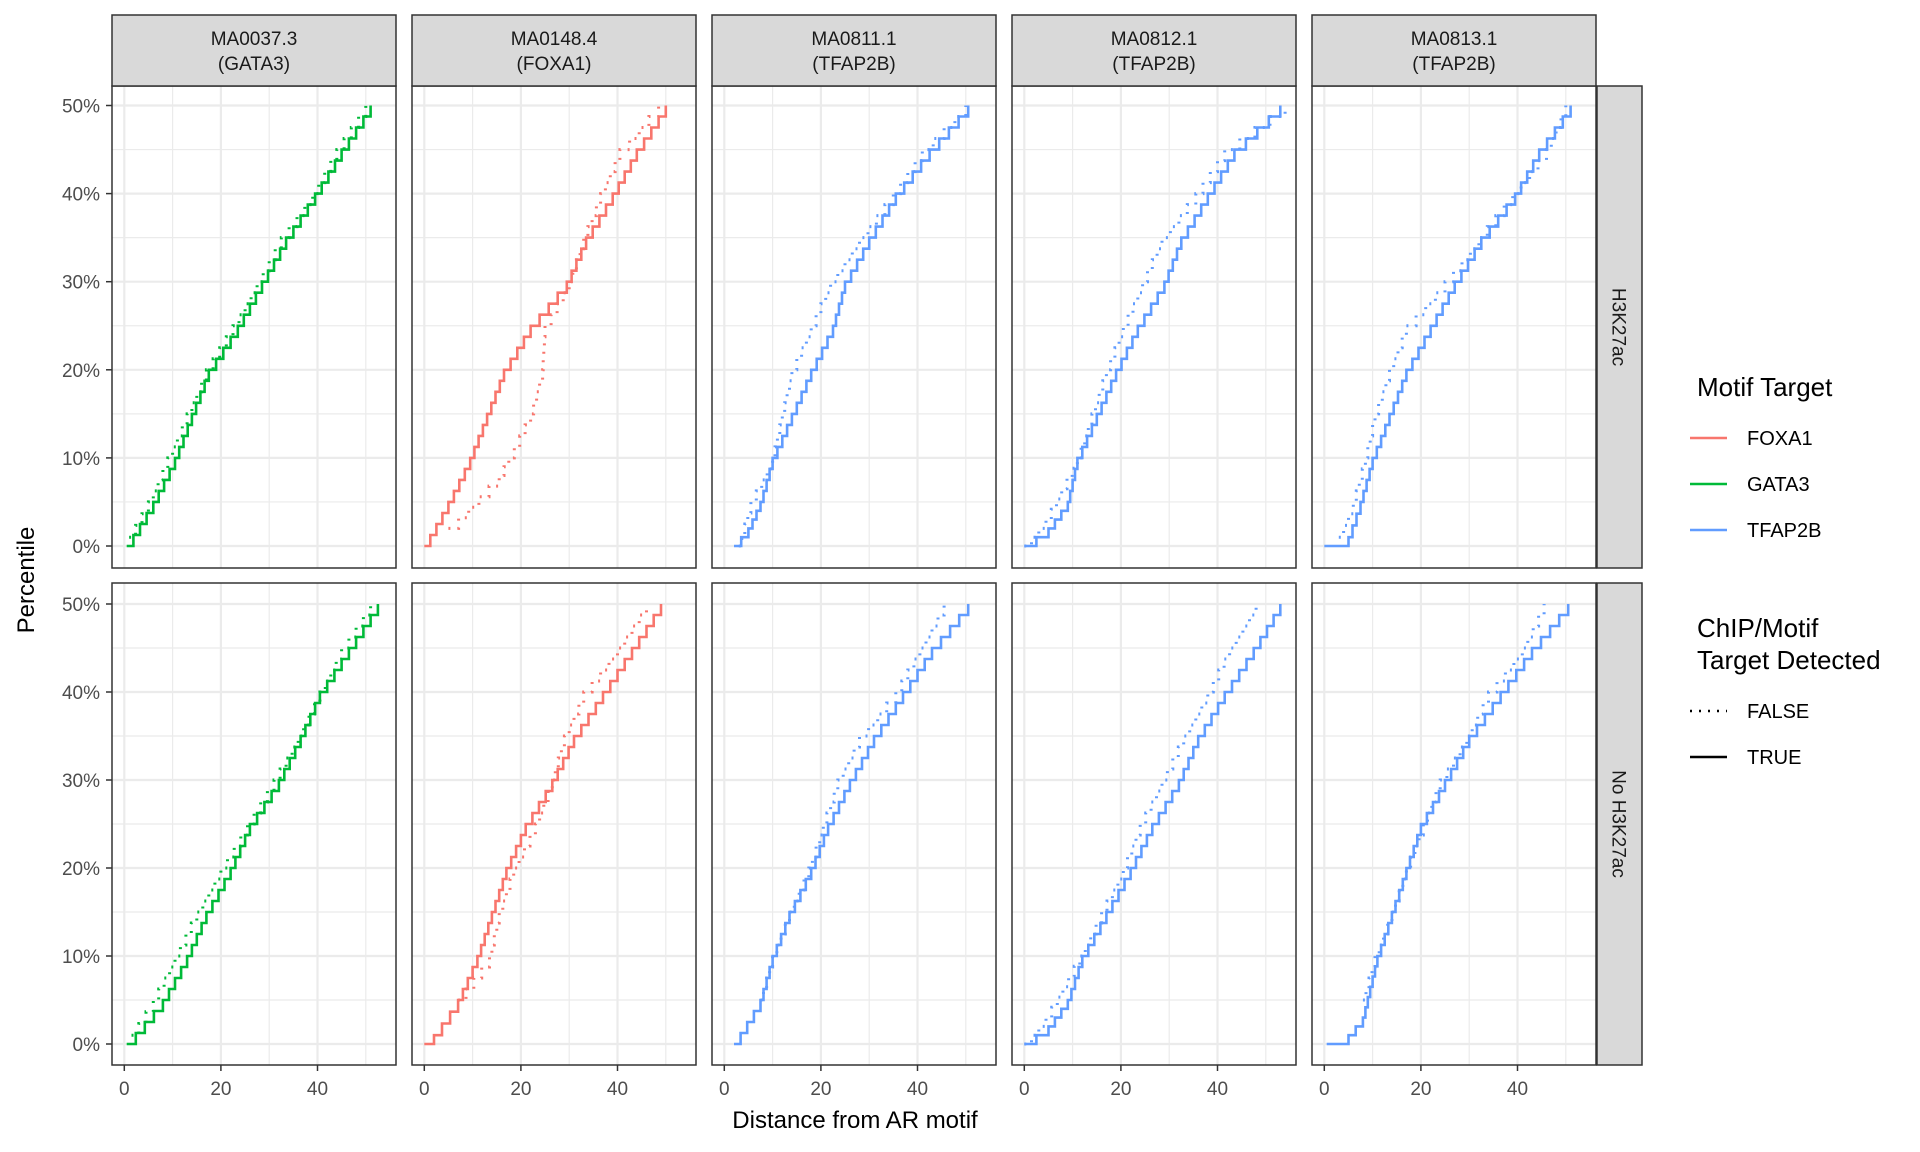  I want to click on panel-no-h3k27ac-MA0813.1, so click(1454, 824).